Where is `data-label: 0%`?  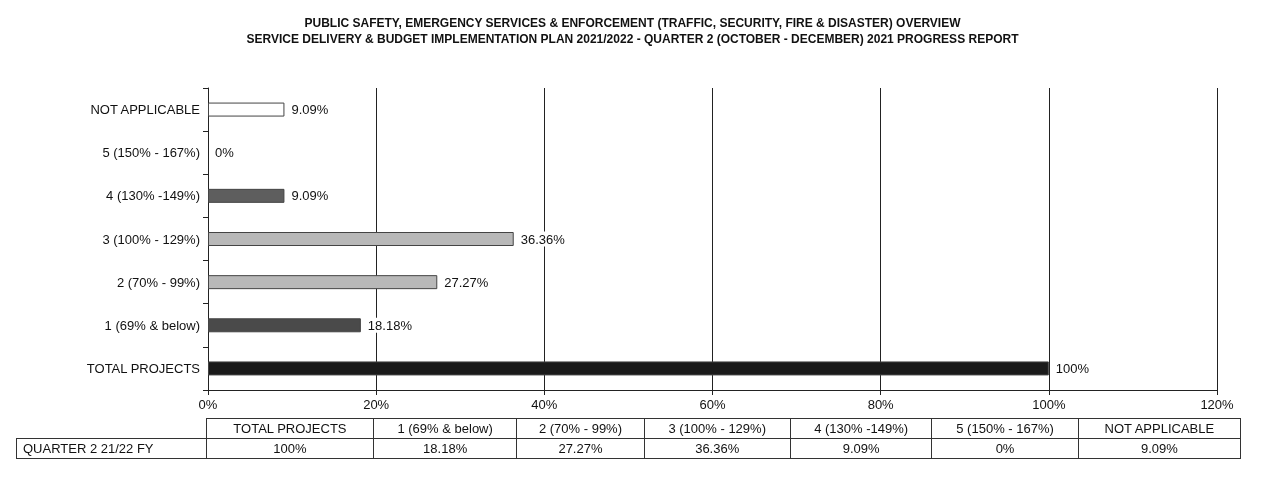
data-label: 0% is located at coordinates (225, 153).